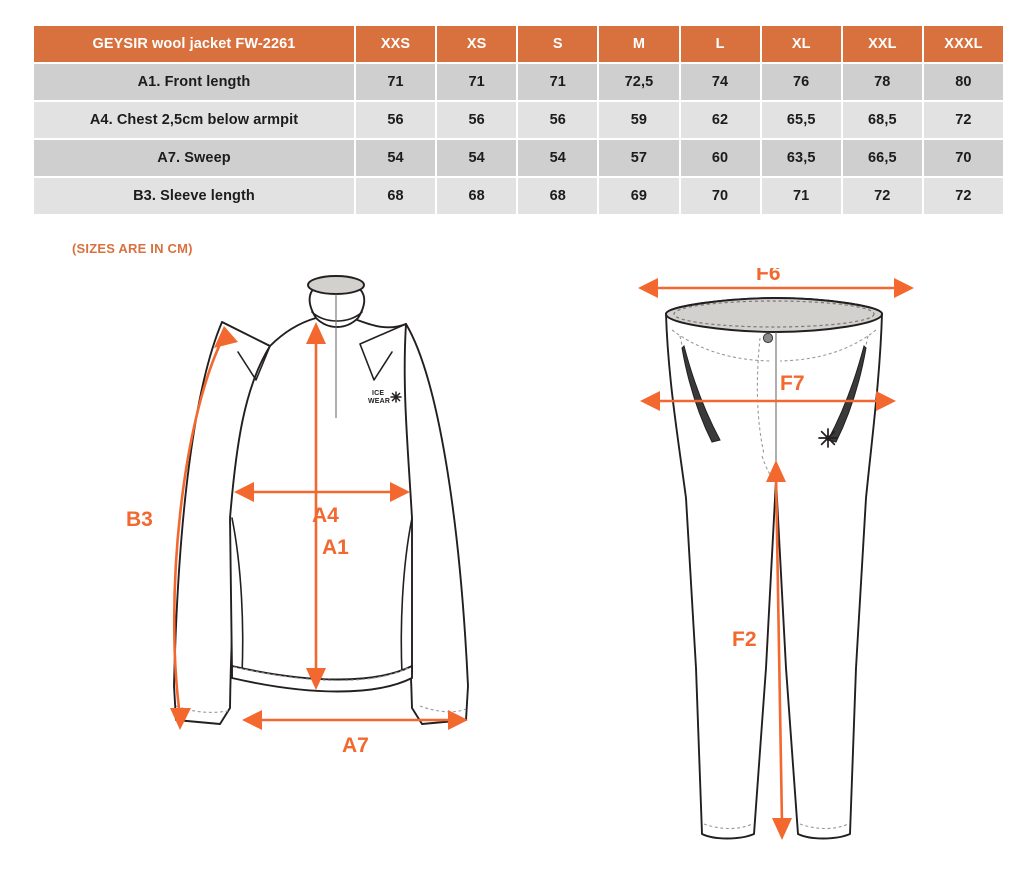 Image resolution: width=1034 pixels, height=889 pixels. Describe the element at coordinates (744, 639) in the screenshot. I see `measure-f2-label: F2` at that location.